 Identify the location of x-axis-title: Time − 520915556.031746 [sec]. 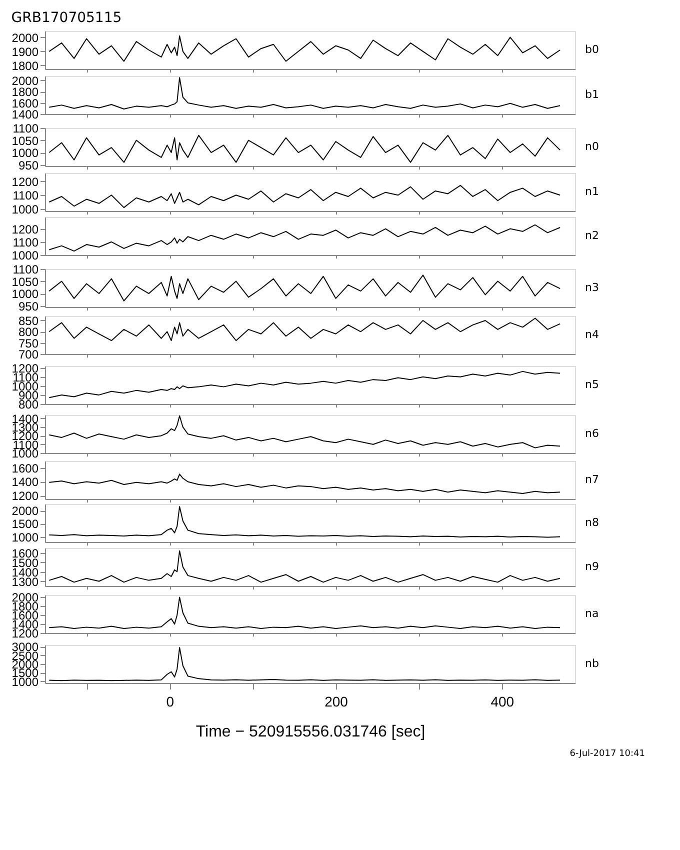
(311, 732).